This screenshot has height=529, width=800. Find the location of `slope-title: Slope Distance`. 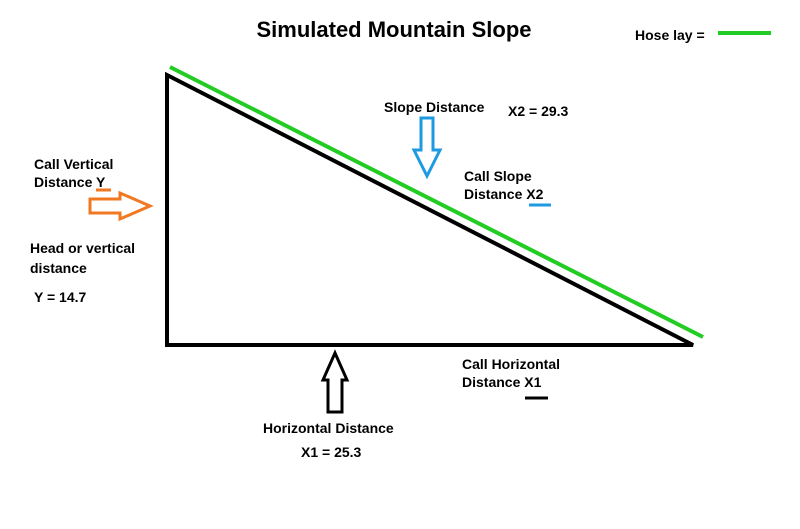

slope-title: Slope Distance is located at coordinates (434, 107).